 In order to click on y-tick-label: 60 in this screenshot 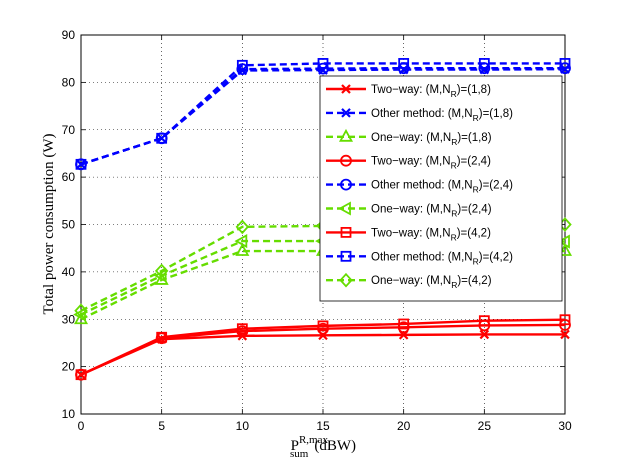, I will do `click(69, 177)`.